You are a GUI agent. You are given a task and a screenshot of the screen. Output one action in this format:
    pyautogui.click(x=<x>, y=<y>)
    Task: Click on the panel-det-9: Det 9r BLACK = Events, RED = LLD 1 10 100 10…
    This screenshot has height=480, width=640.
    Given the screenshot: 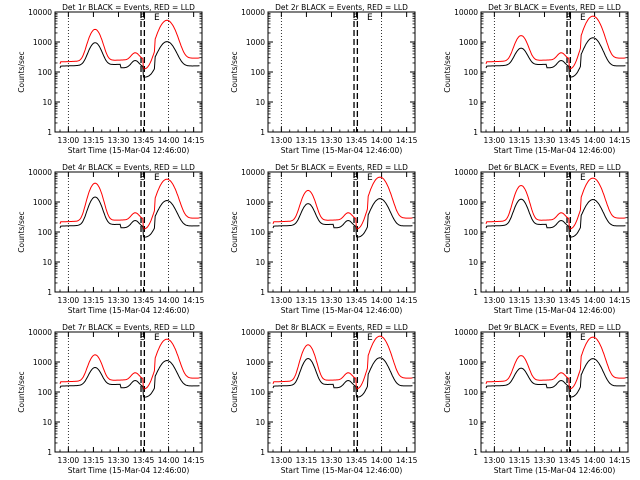 What is the action you would take?
    pyautogui.click(x=537, y=399)
    